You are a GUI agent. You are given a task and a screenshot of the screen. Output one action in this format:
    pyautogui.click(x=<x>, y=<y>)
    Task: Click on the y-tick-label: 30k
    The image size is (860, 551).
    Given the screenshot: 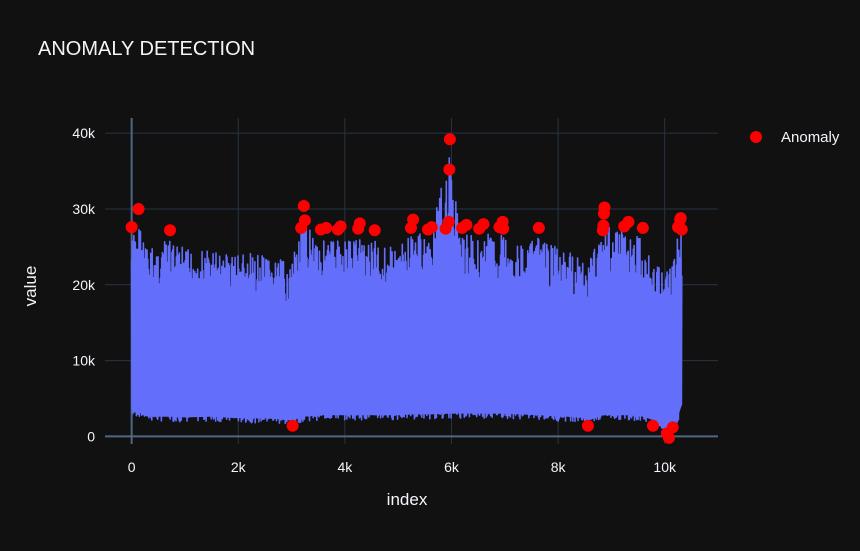 What is the action you would take?
    pyautogui.click(x=84, y=209)
    